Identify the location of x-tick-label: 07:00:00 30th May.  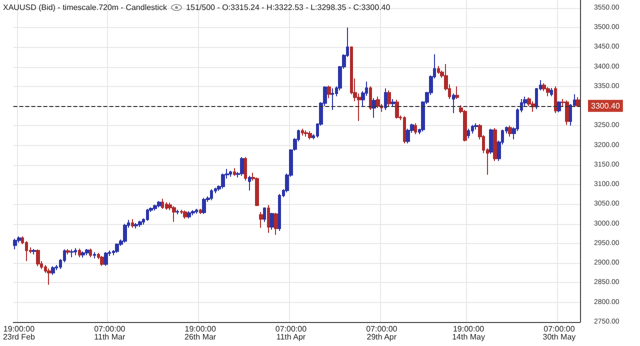
(559, 333).